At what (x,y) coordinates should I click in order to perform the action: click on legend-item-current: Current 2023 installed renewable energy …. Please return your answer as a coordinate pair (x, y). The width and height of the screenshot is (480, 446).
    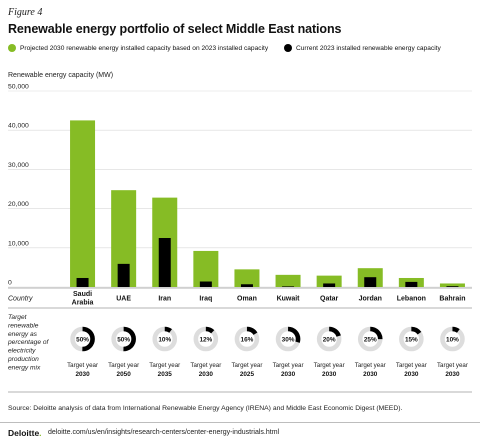
    Looking at the image, I should click on (362, 48).